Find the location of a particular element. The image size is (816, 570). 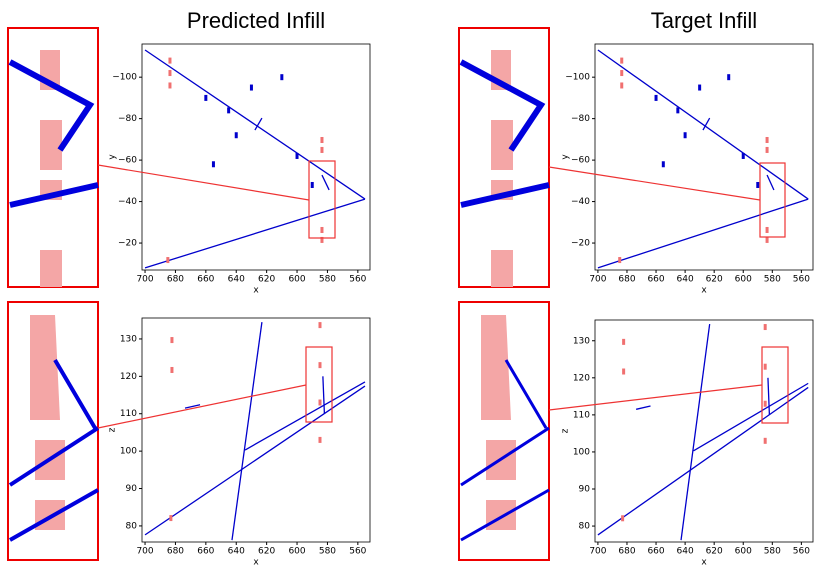

chart-title: Target Infill is located at coordinates (704, 20).